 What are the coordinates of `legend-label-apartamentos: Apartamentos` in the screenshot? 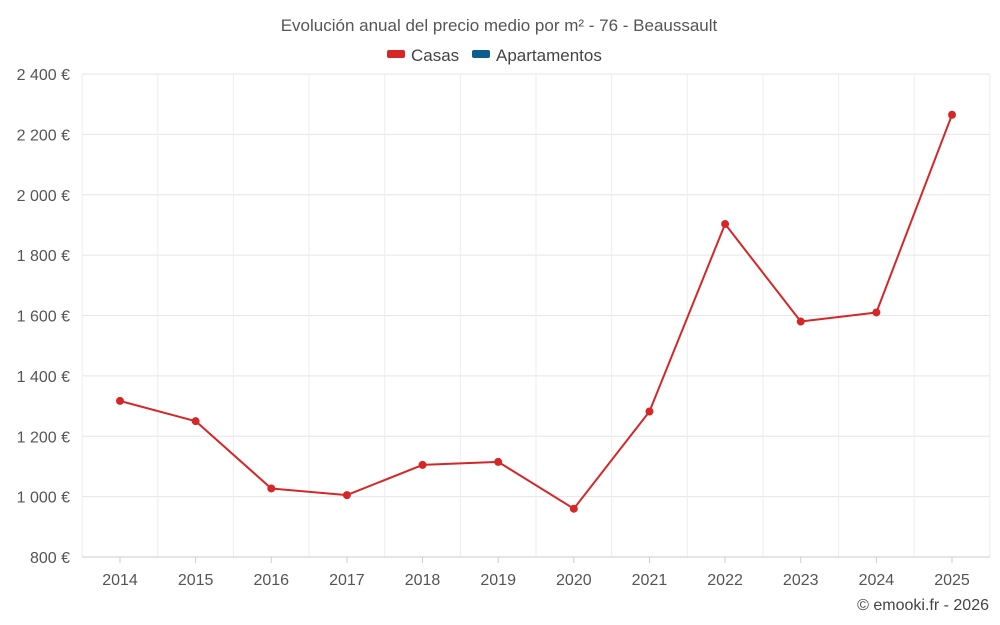 It's located at (549, 55).